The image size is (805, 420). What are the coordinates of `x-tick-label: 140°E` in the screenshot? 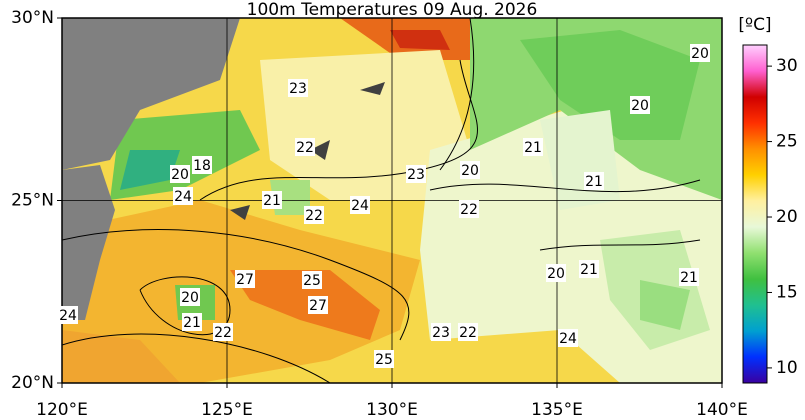 It's located at (722, 410).